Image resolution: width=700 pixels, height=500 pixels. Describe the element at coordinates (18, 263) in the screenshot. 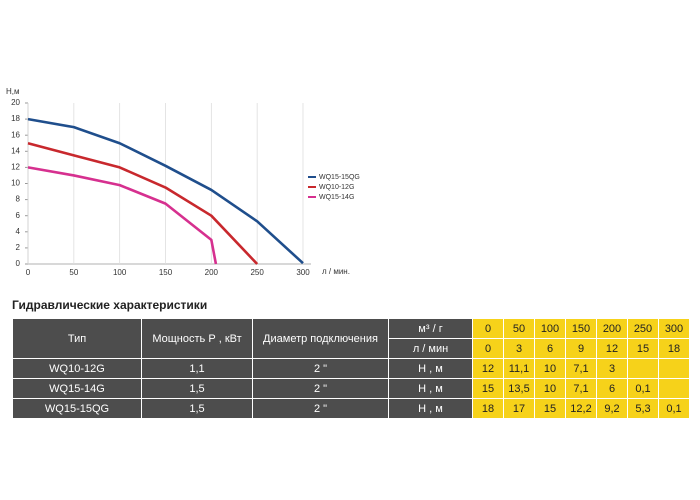

I see `y-tick-label: 0` at that location.